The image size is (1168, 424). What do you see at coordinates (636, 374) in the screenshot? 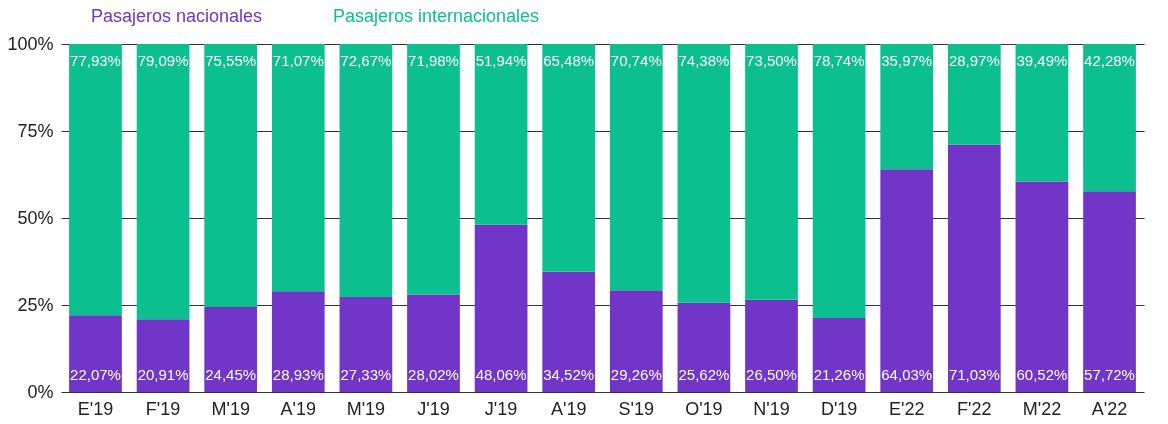
I see `data-label: 29,26%` at bounding box center [636, 374].